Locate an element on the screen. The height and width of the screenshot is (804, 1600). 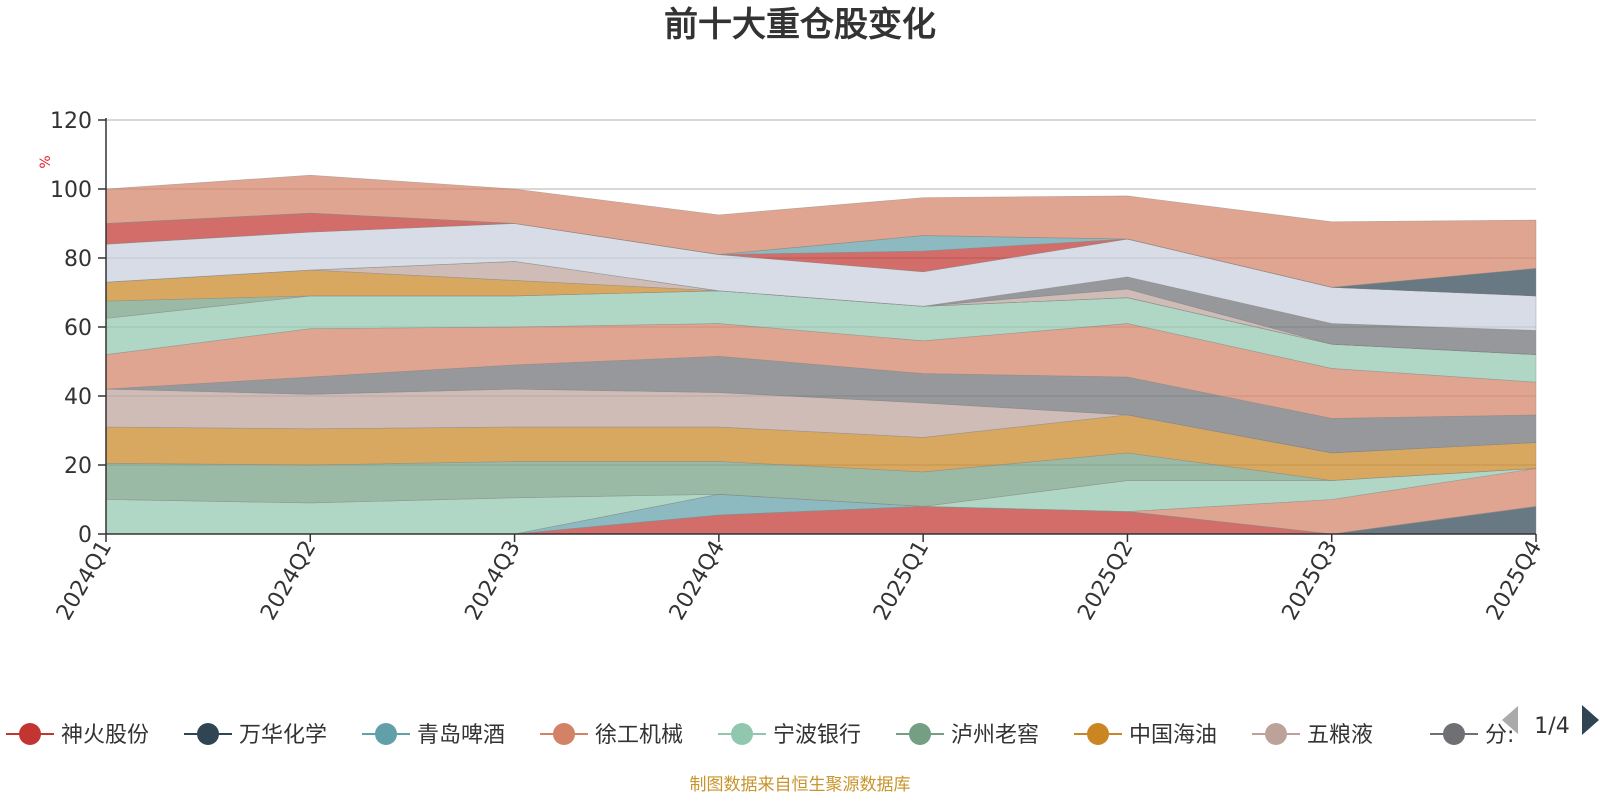
legend-item: 徐工机械 is located at coordinates (611, 735).